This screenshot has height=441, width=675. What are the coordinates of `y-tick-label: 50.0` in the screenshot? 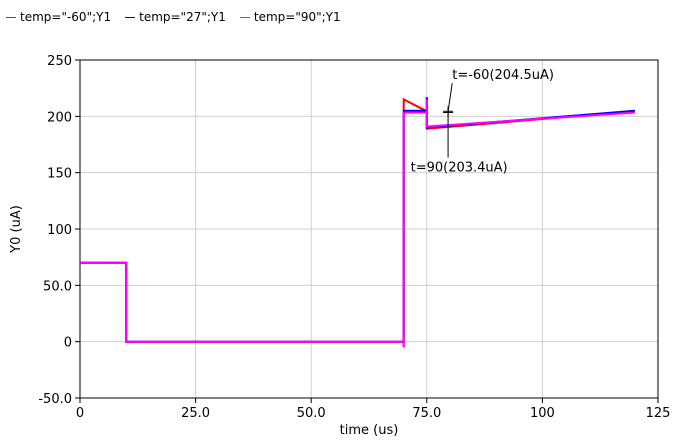 It's located at (57, 286).